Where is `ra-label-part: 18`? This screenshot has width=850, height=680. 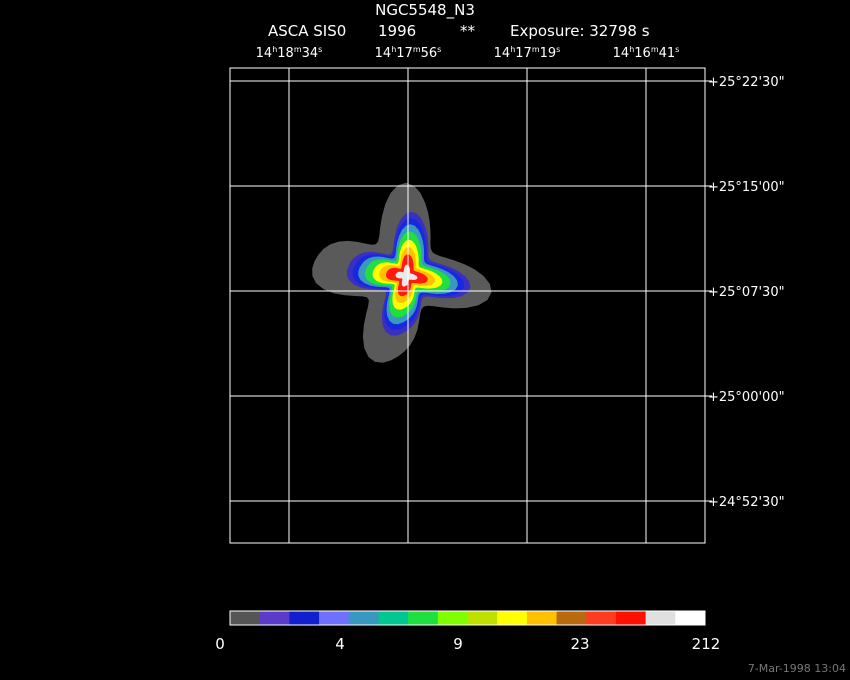 ra-label-part: 18 is located at coordinates (285, 53).